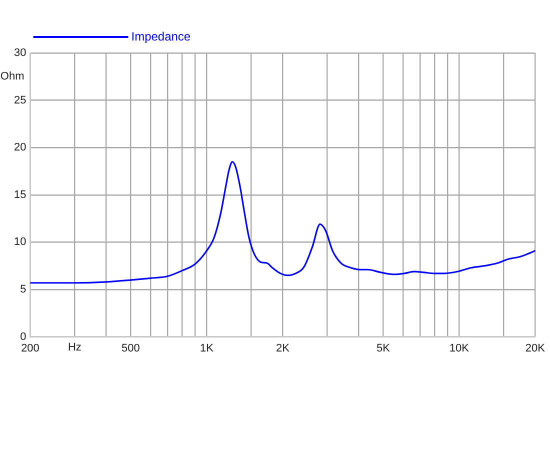  Describe the element at coordinates (20, 148) in the screenshot. I see `y-tick-label: 20` at that location.